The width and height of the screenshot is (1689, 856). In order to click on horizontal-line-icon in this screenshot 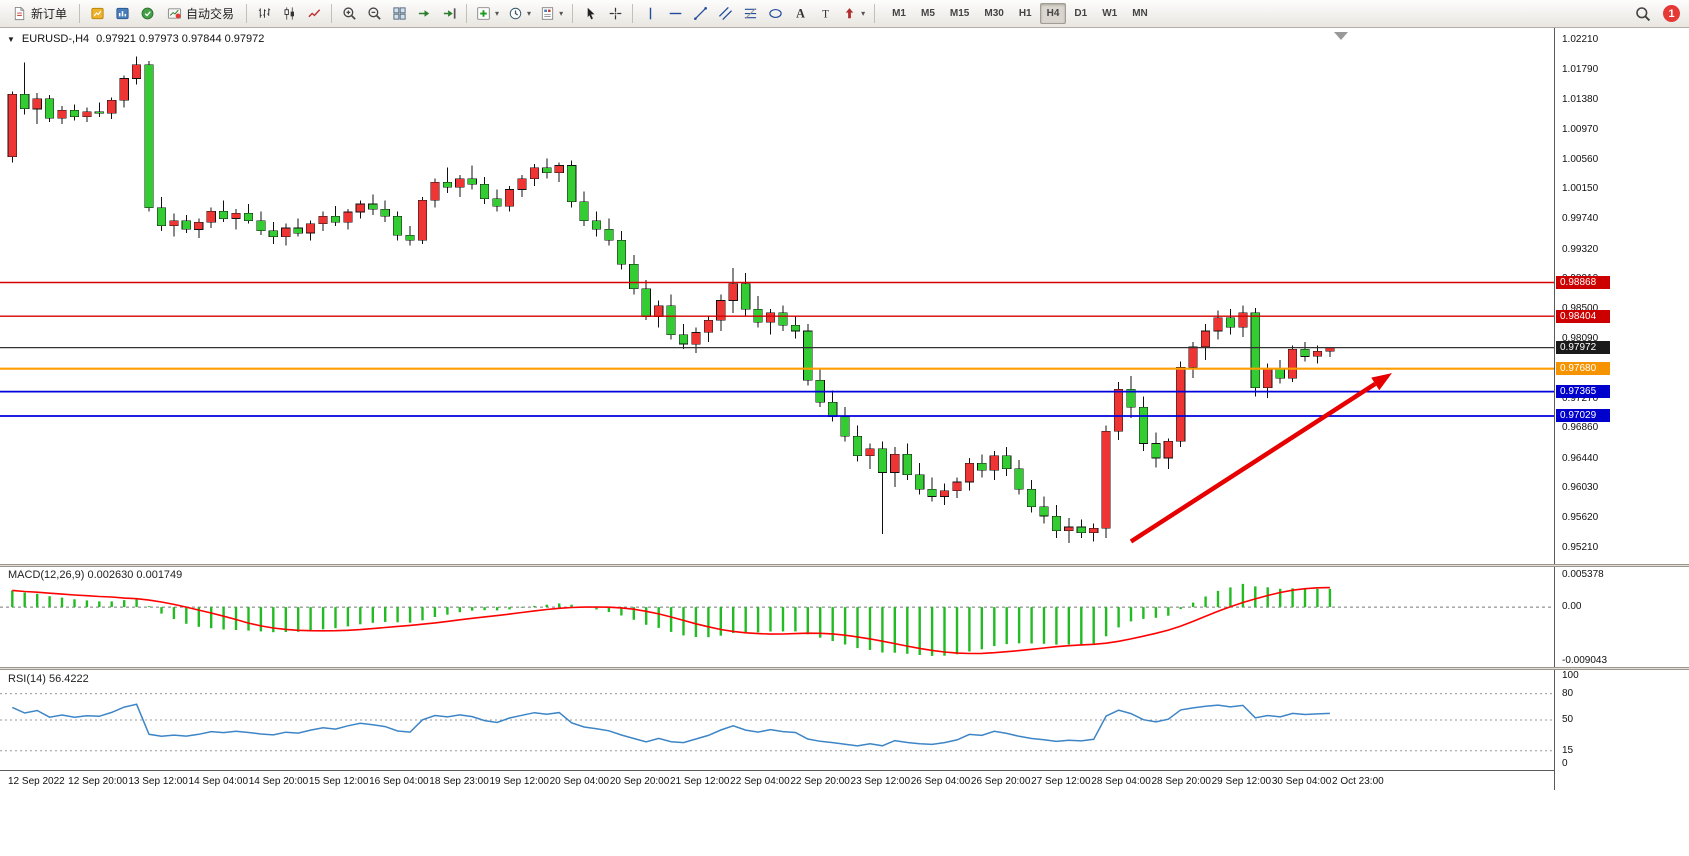, I will do `click(675, 13)`.